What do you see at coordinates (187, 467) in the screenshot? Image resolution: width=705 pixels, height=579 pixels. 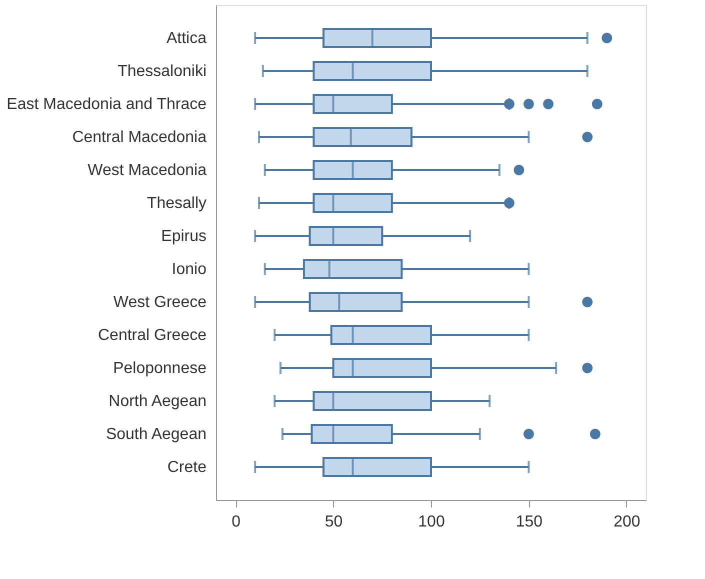 I see `y-tick-label: Crete` at bounding box center [187, 467].